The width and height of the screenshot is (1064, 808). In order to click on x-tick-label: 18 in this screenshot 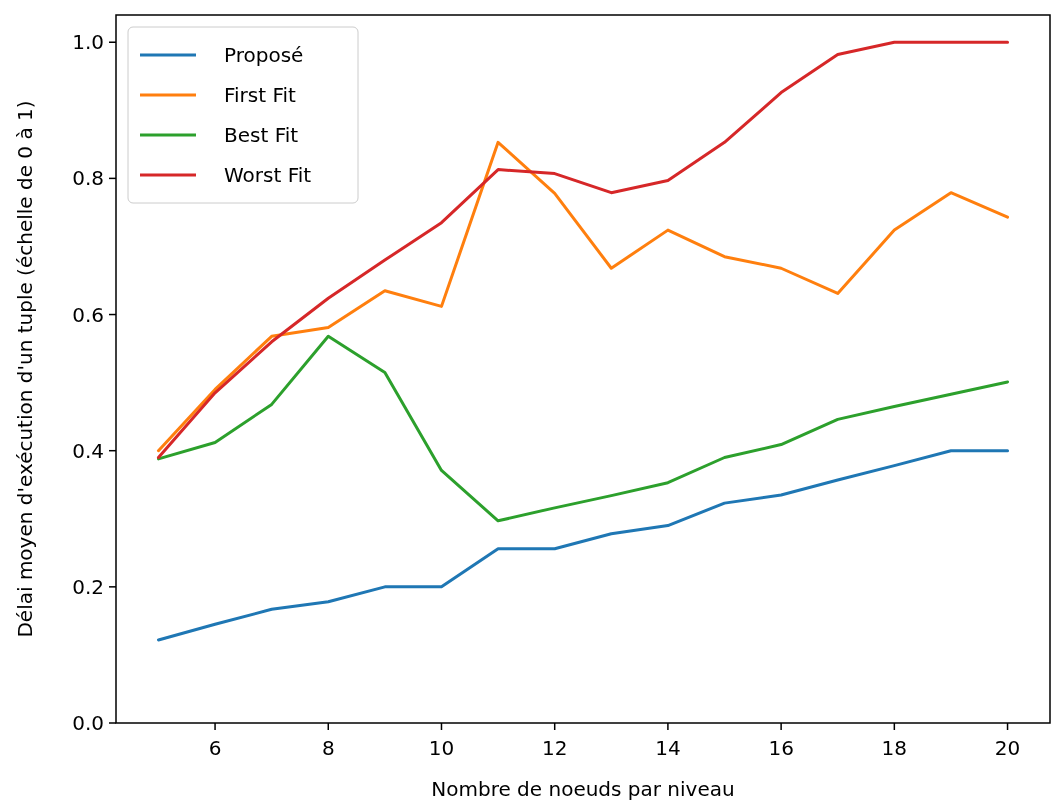, I will do `click(894, 748)`.